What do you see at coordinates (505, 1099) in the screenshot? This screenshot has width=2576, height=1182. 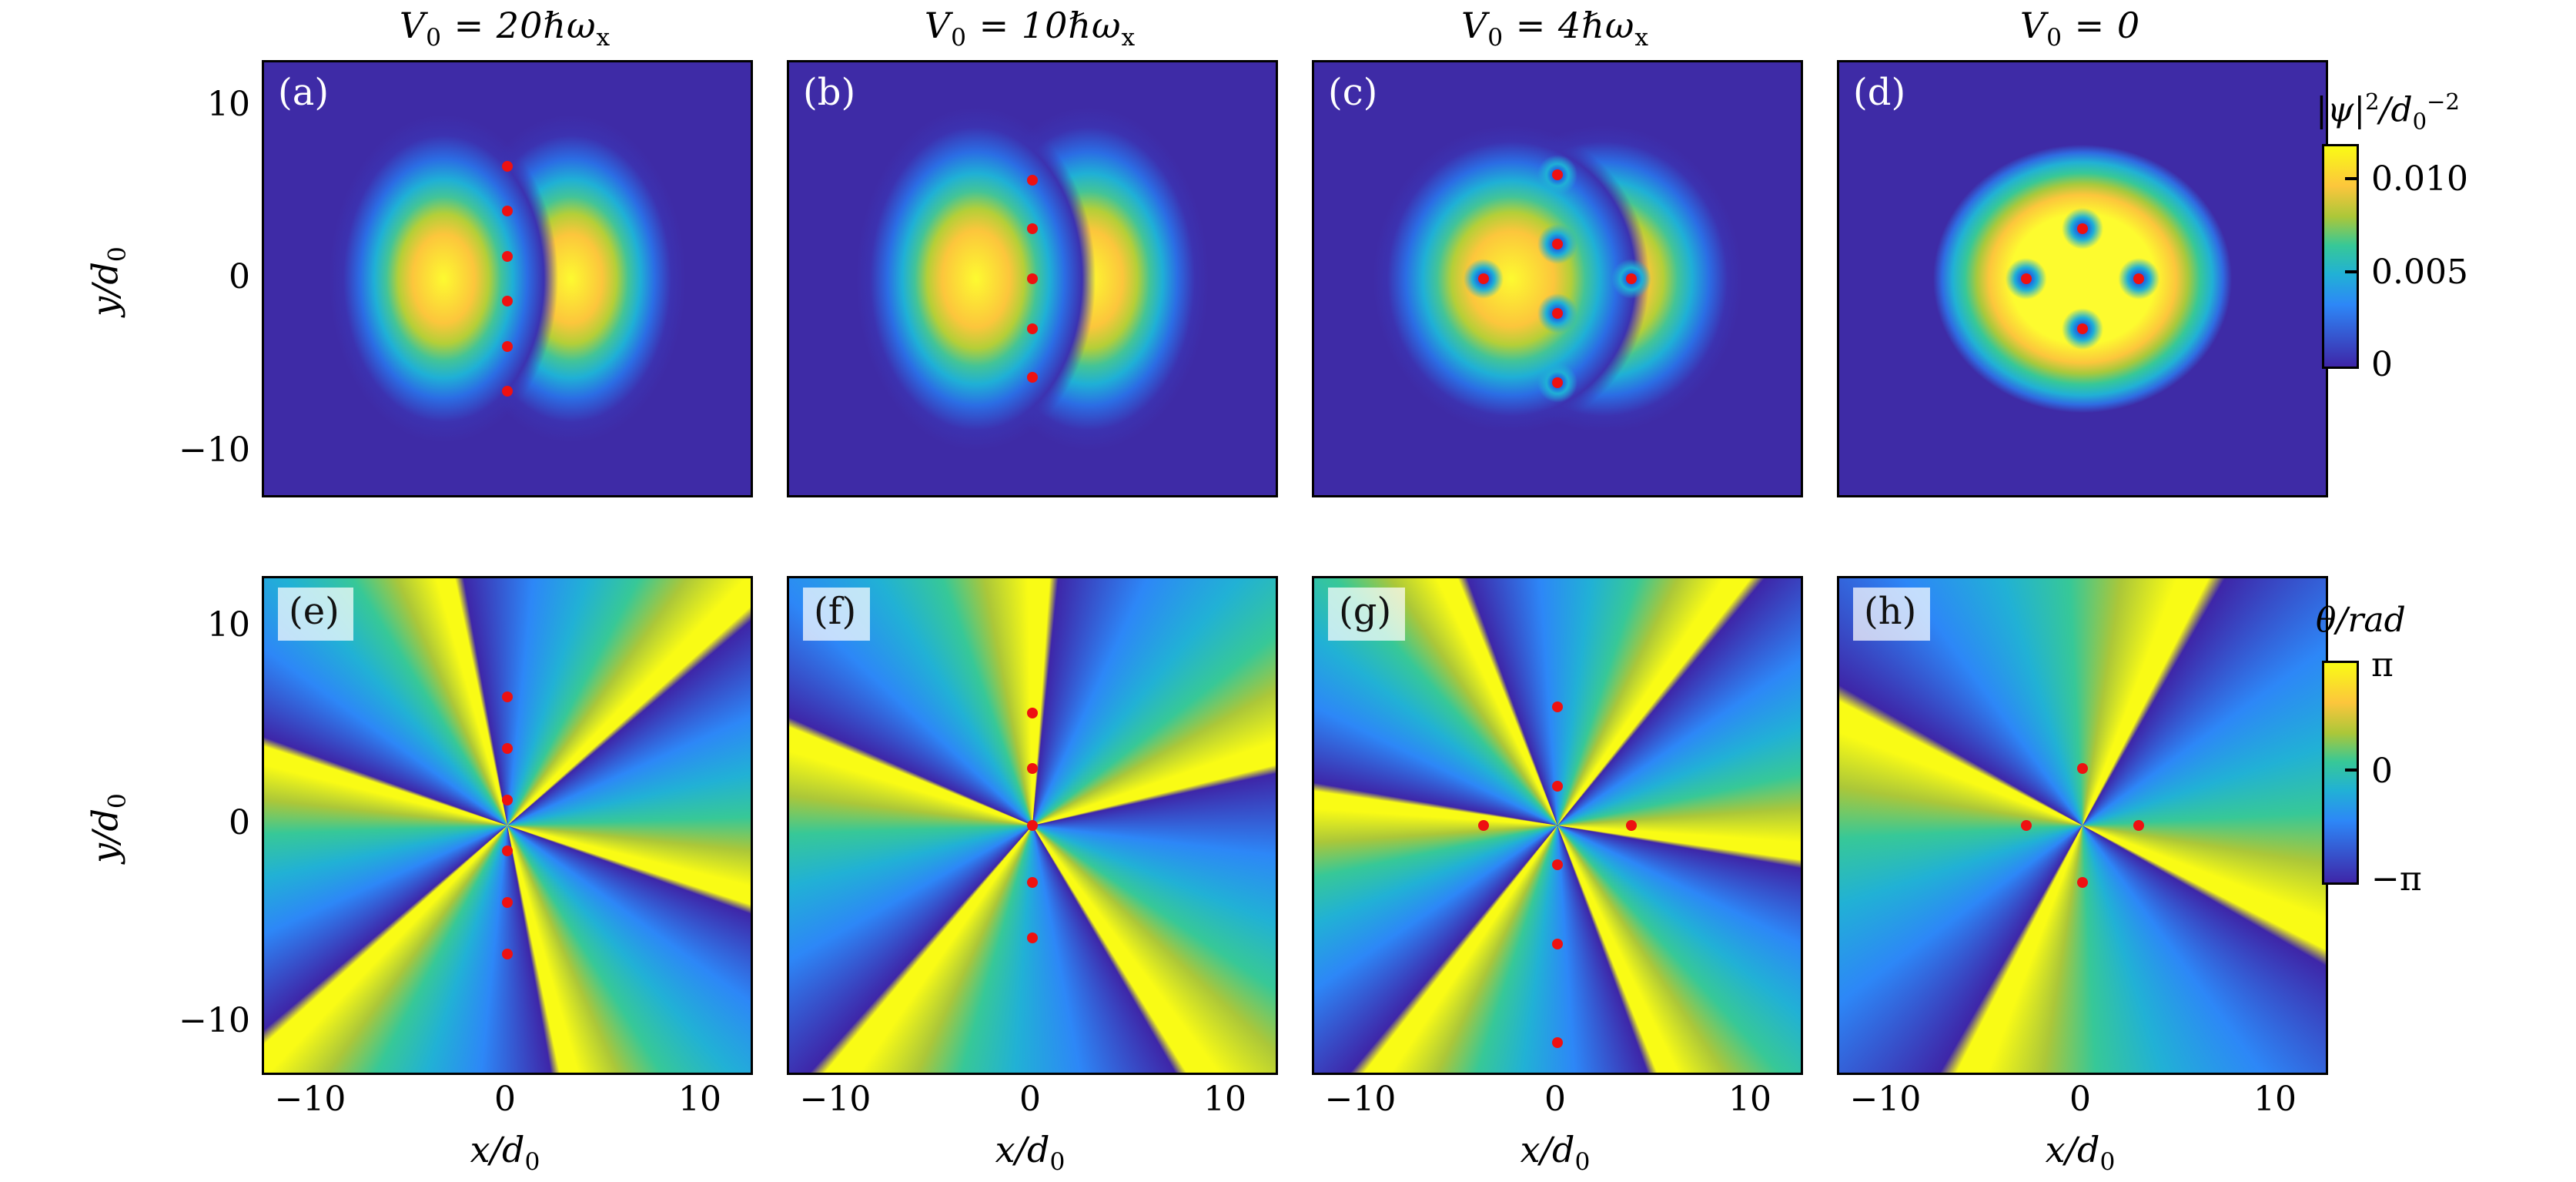 I see `xtick-c1-0: 0` at bounding box center [505, 1099].